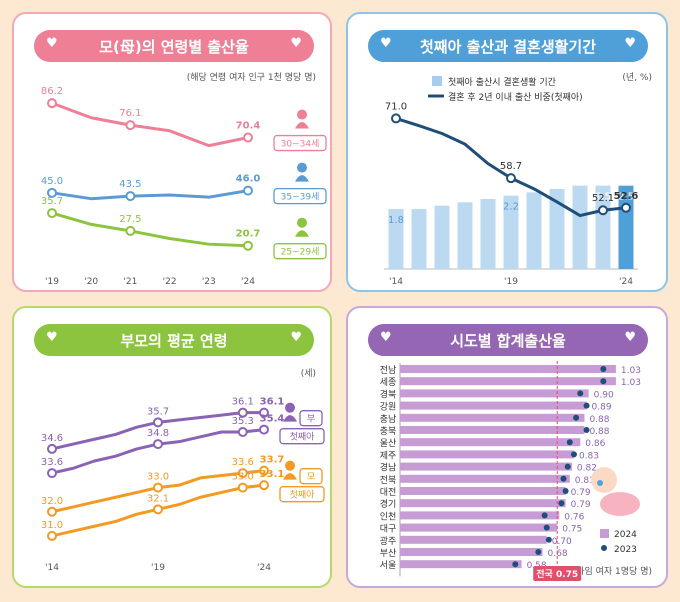 The width and height of the screenshot is (680, 602). I want to click on region-label: 부산, so click(388, 553).